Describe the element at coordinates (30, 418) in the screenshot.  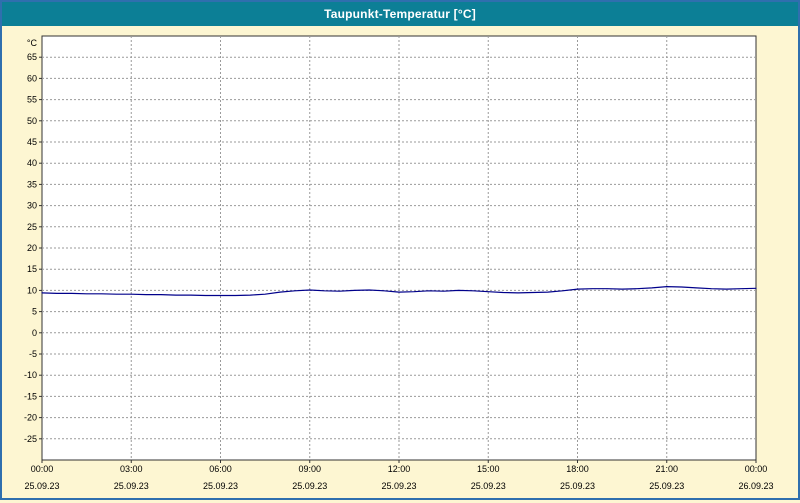
I see `y-tick-label: -20` at that location.